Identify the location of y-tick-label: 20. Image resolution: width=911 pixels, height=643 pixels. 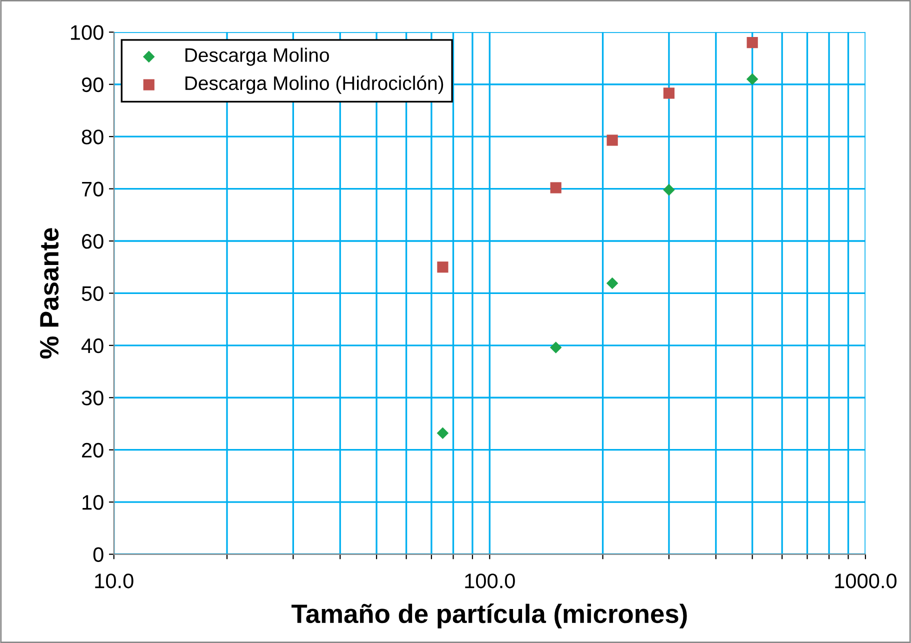
(93, 450).